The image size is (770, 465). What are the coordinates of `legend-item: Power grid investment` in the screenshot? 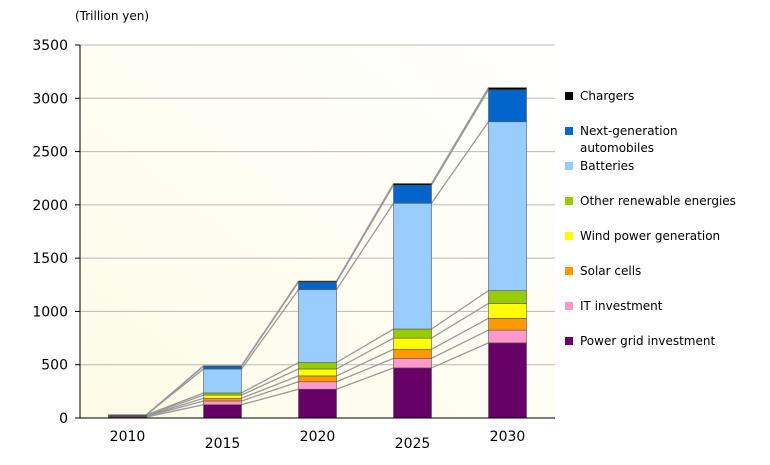 It's located at (640, 341).